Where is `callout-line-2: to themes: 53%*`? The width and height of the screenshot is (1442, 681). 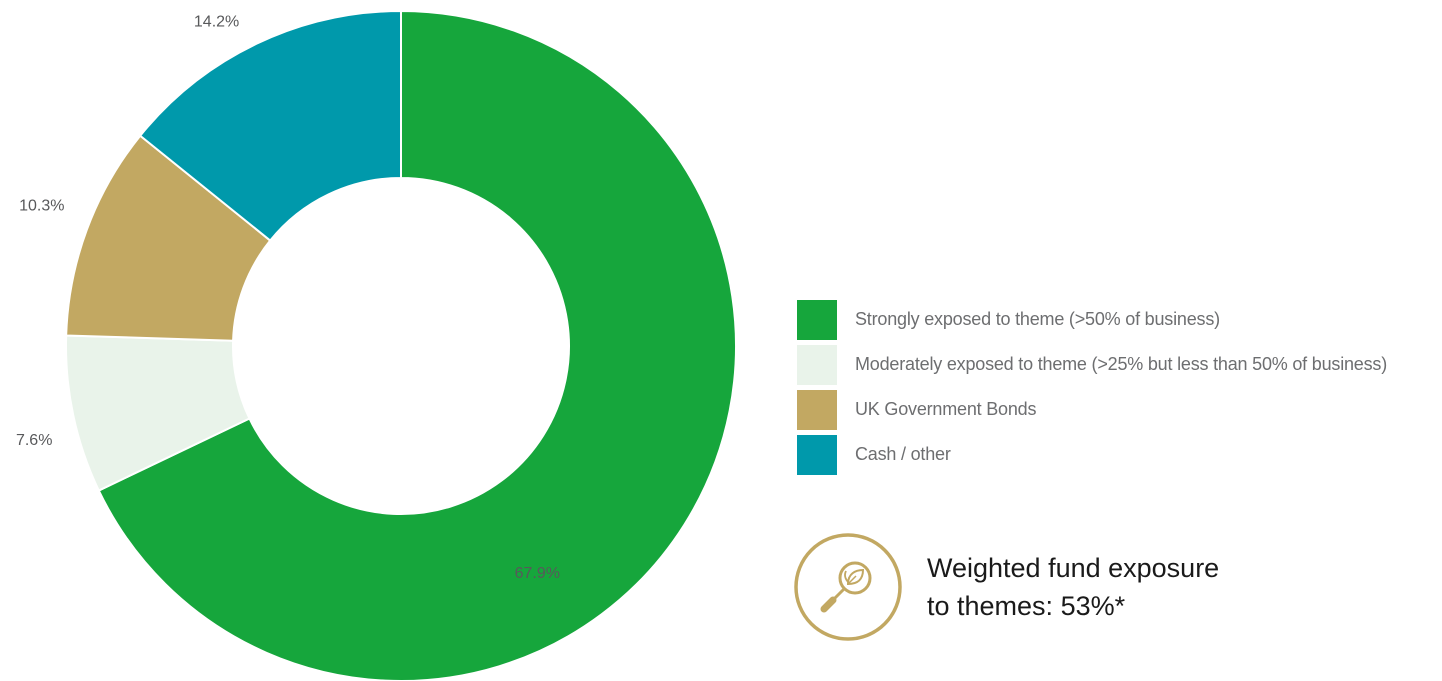
callout-line-2: to themes: 53%* is located at coordinates (1026, 606).